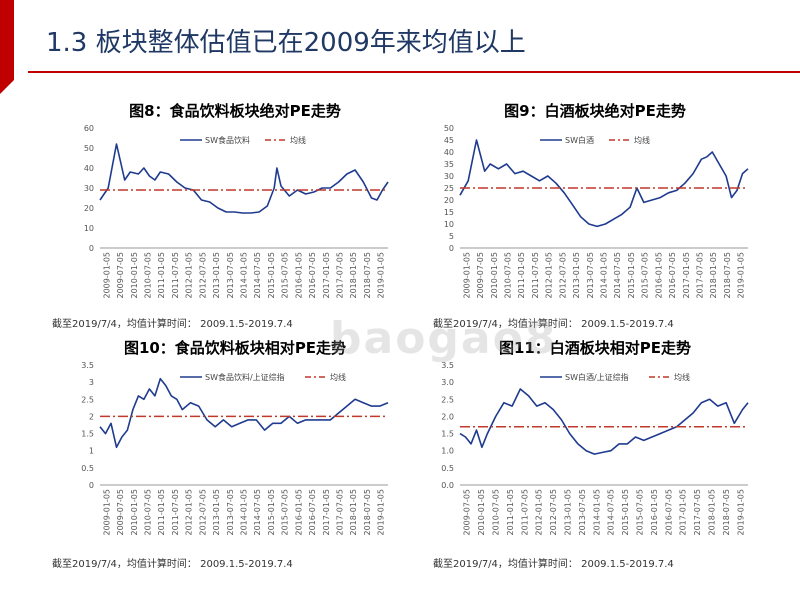 The width and height of the screenshot is (800, 600). What do you see at coordinates (172, 324) in the screenshot?
I see `chart-note-food-abs-pe: 截至2019/7/4，均值计算时间： 2009.1.5-2019.7.4` at bounding box center [172, 324].